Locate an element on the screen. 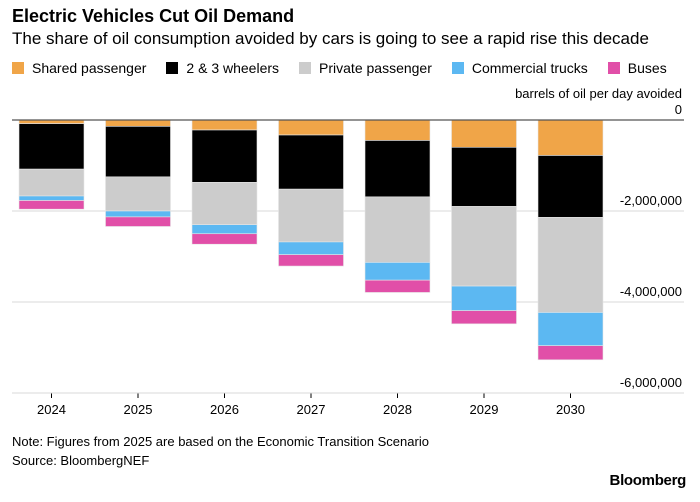 Image resolution: width=700 pixels, height=502 pixels. legend-item: Commercial trucks is located at coordinates (519, 68).